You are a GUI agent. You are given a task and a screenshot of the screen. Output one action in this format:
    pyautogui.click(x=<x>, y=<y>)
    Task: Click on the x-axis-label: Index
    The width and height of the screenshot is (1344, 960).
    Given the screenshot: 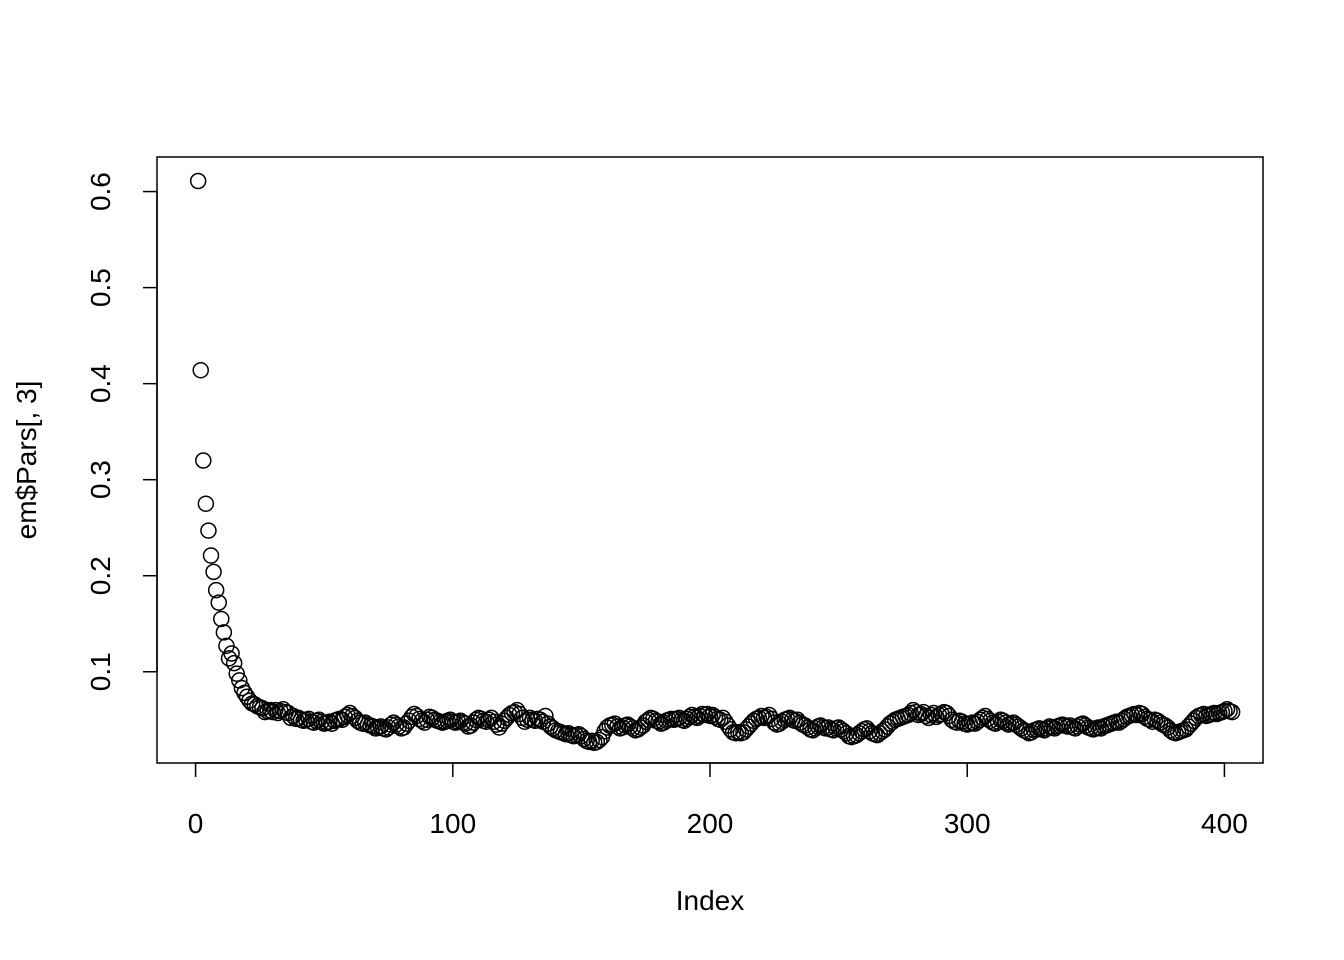 What is the action you would take?
    pyautogui.click(x=710, y=900)
    